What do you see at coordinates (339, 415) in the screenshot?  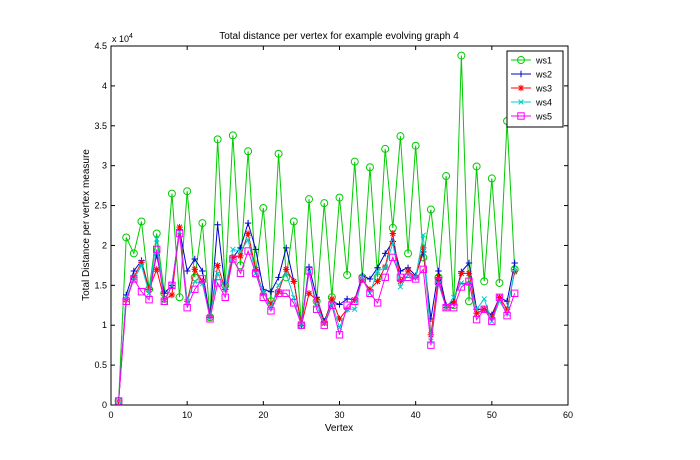 I see `x-tick-label: 30` at bounding box center [339, 415].